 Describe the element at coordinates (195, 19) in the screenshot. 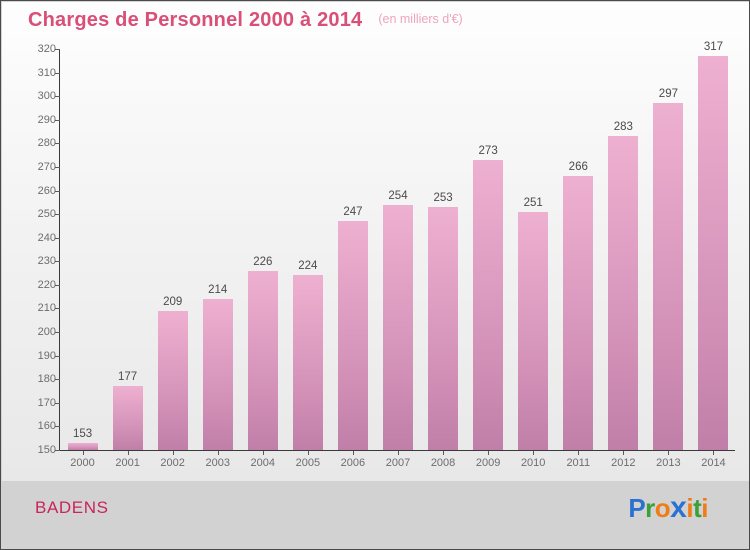

I see `page-title: Charges de Personnel 2000 à 2014` at that location.